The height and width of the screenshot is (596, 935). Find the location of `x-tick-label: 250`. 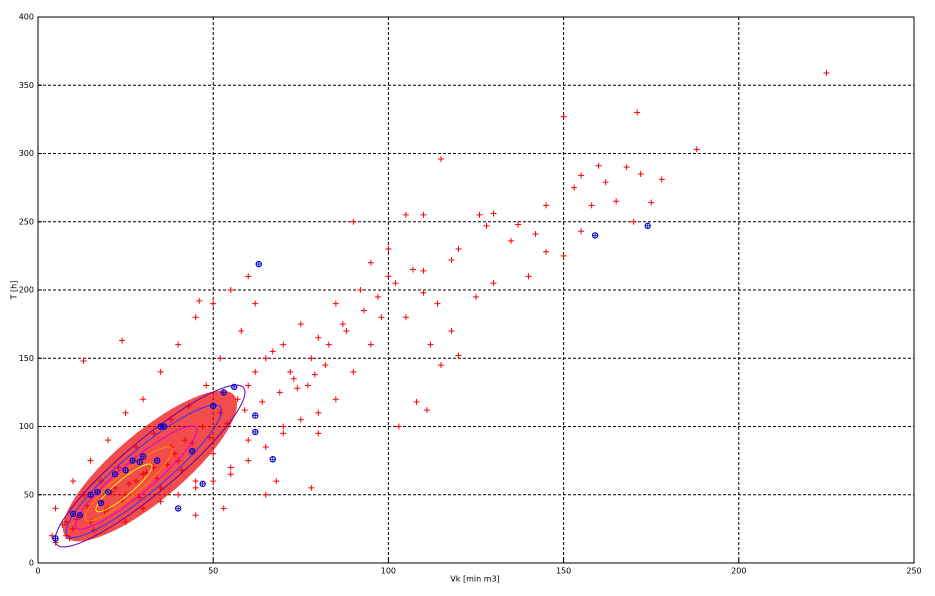

x-tick-label: 250 is located at coordinates (913, 571).